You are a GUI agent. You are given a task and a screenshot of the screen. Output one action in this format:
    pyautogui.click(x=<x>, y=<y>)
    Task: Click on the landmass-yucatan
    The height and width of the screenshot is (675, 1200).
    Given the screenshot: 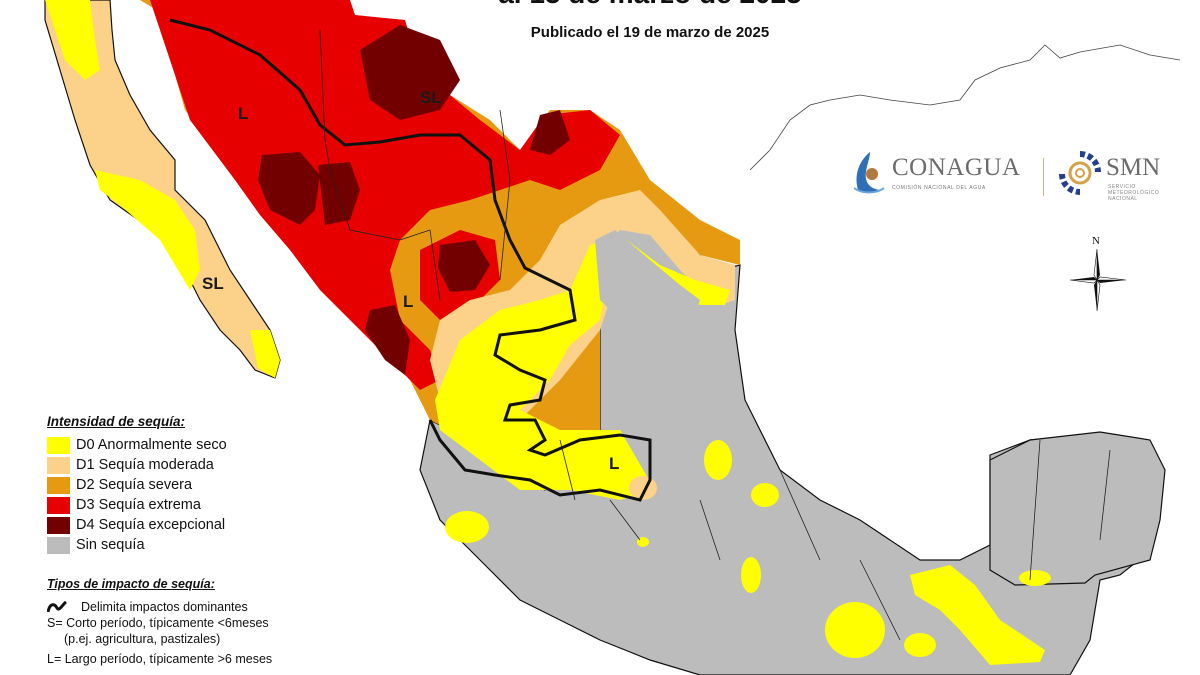 What is the action you would take?
    pyautogui.click(x=1077, y=508)
    